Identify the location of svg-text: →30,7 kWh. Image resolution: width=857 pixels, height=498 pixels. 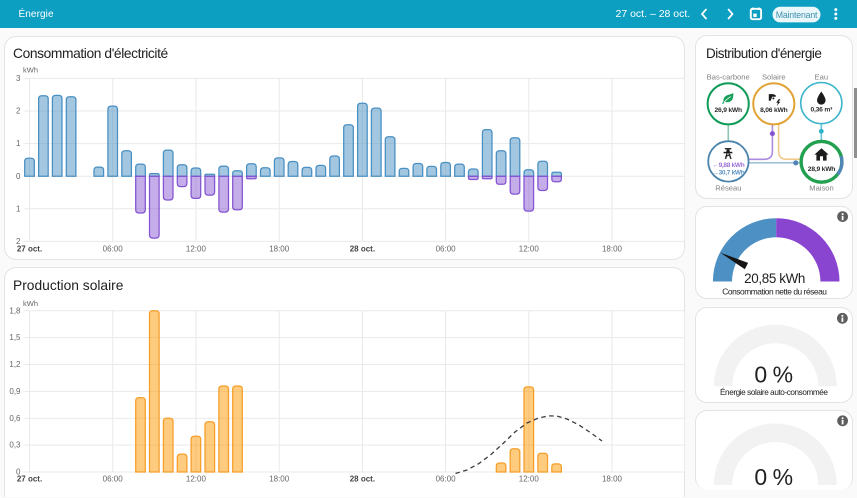
(728, 173).